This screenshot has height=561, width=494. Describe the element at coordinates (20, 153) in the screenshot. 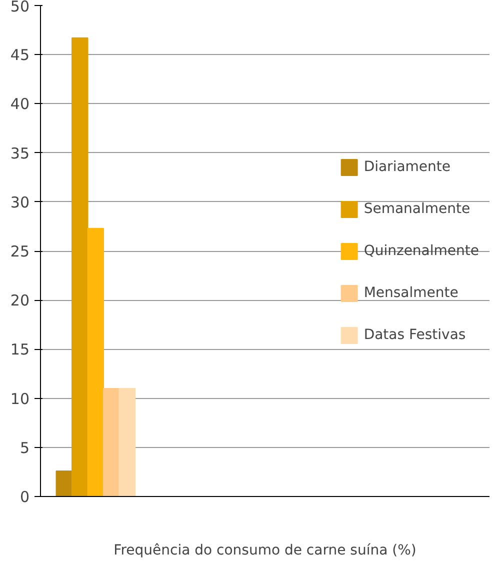

I see `y-tick-label: 35` at that location.